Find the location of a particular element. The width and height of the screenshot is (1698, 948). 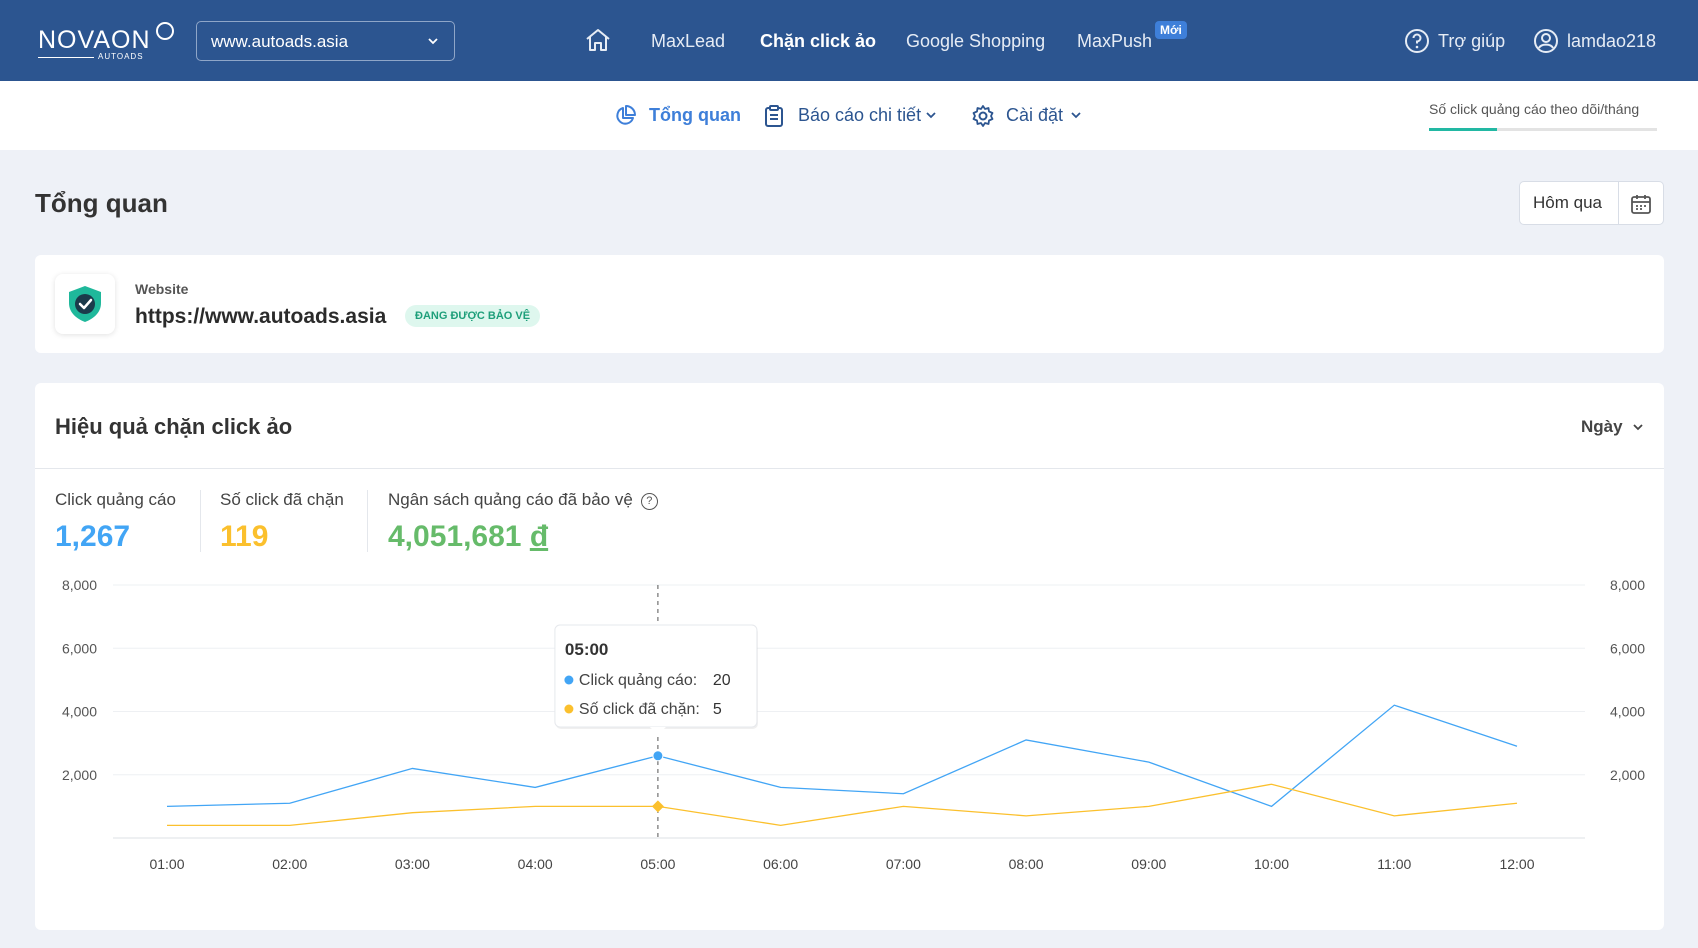

x-tick-label: 08:00 is located at coordinates (1026, 864).